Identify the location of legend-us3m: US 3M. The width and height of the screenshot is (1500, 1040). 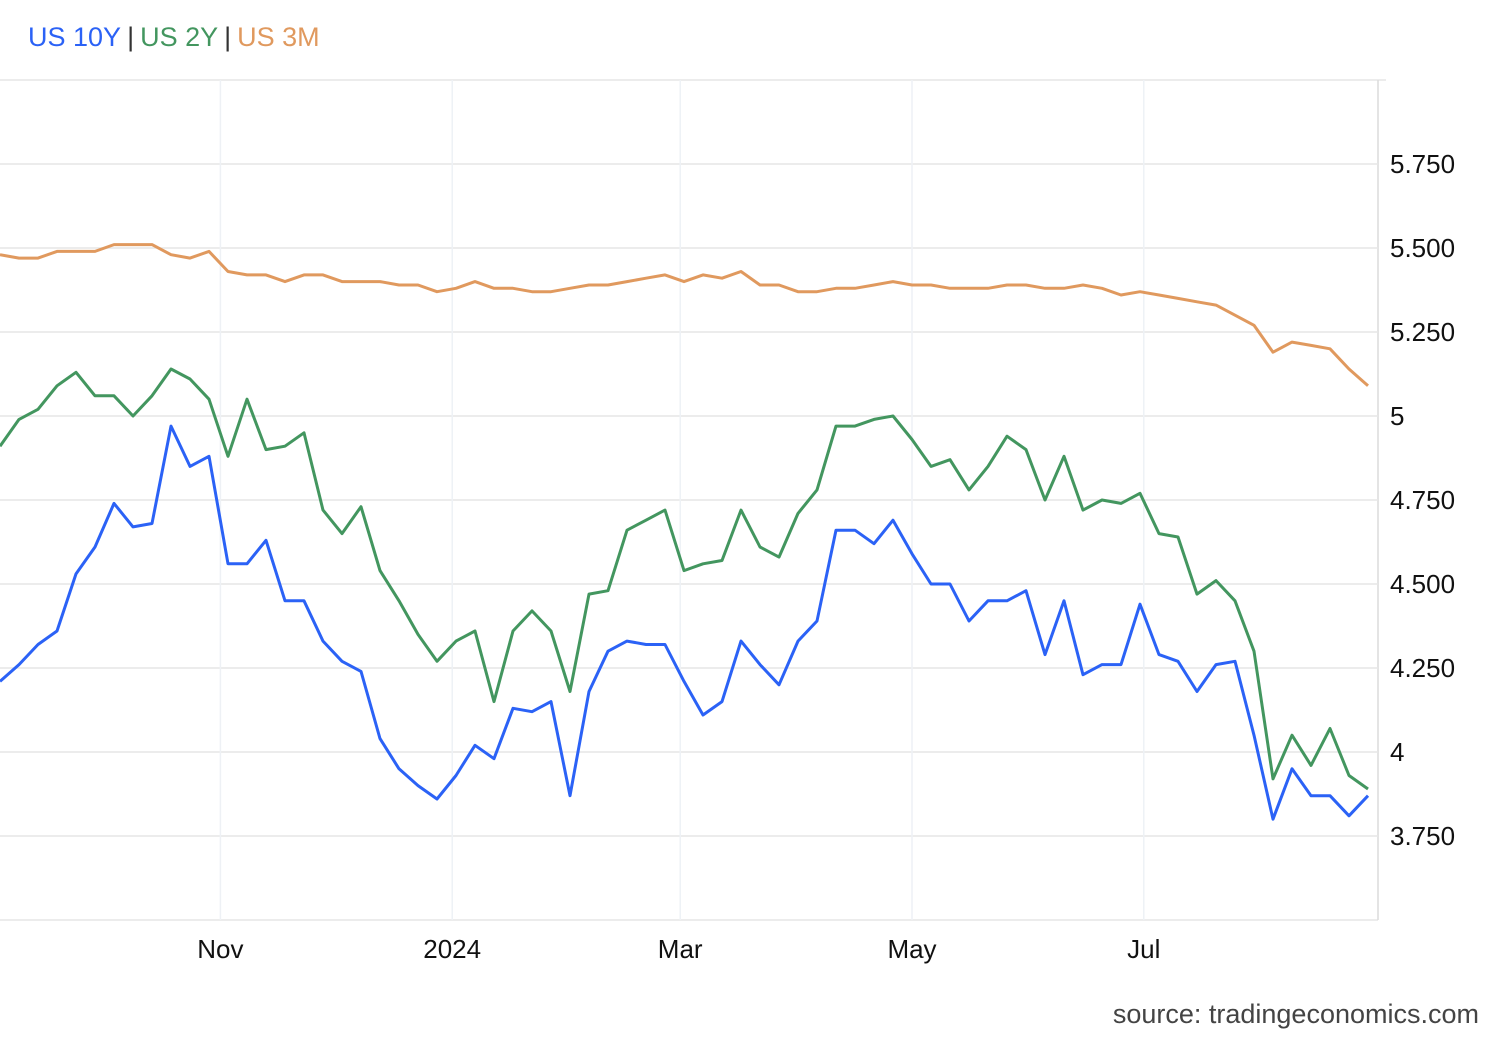
(278, 37).